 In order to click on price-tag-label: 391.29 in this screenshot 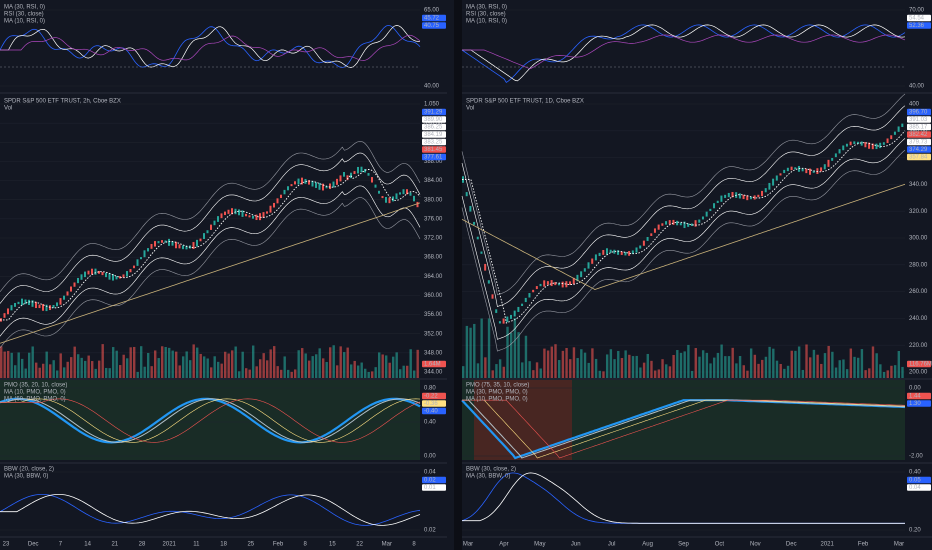, I will do `click(433, 113)`.